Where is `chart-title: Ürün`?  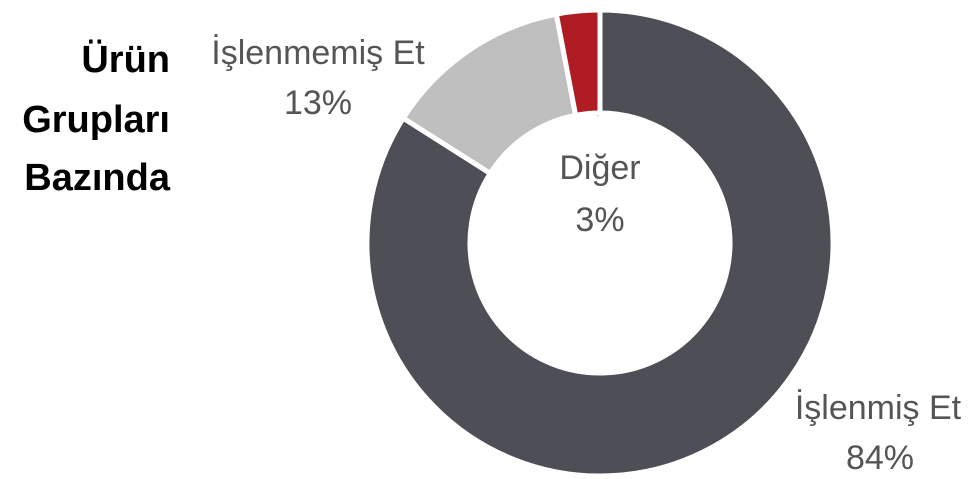
chart-title: Ürün is located at coordinates (125, 59).